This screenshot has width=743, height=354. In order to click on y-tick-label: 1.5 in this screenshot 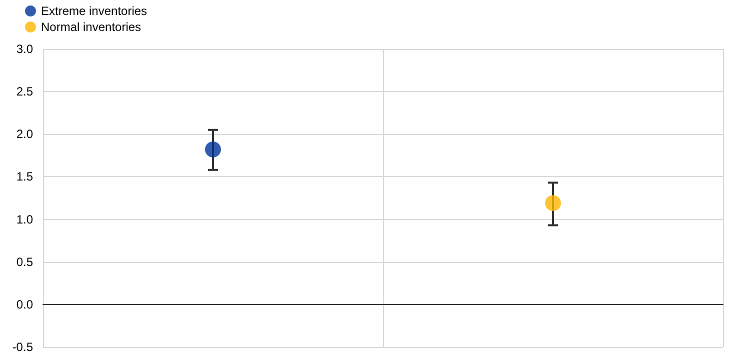, I will do `click(25, 177)`.